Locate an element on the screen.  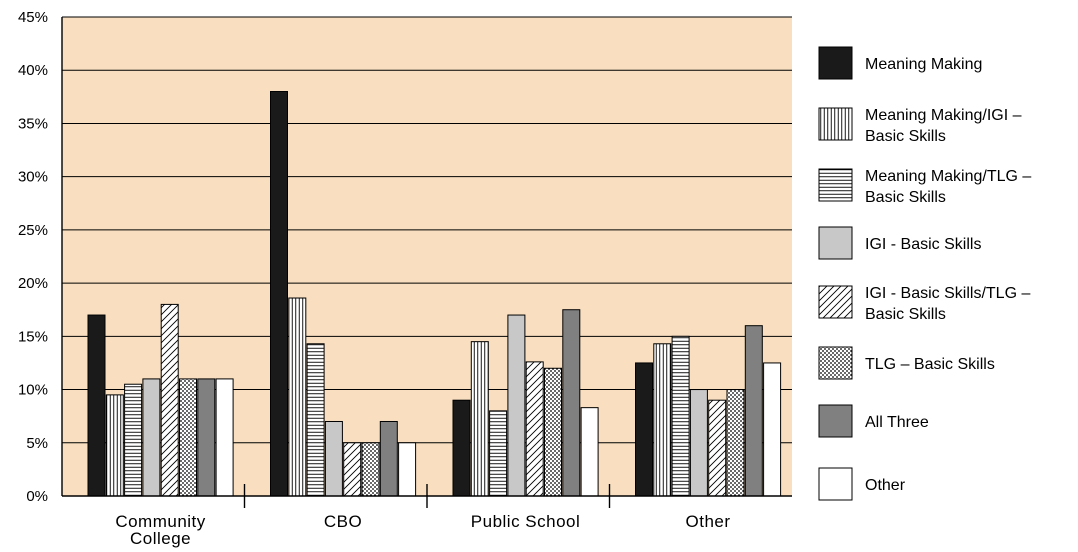
legend-label: IGI - Basic Skills is located at coordinates (923, 244).